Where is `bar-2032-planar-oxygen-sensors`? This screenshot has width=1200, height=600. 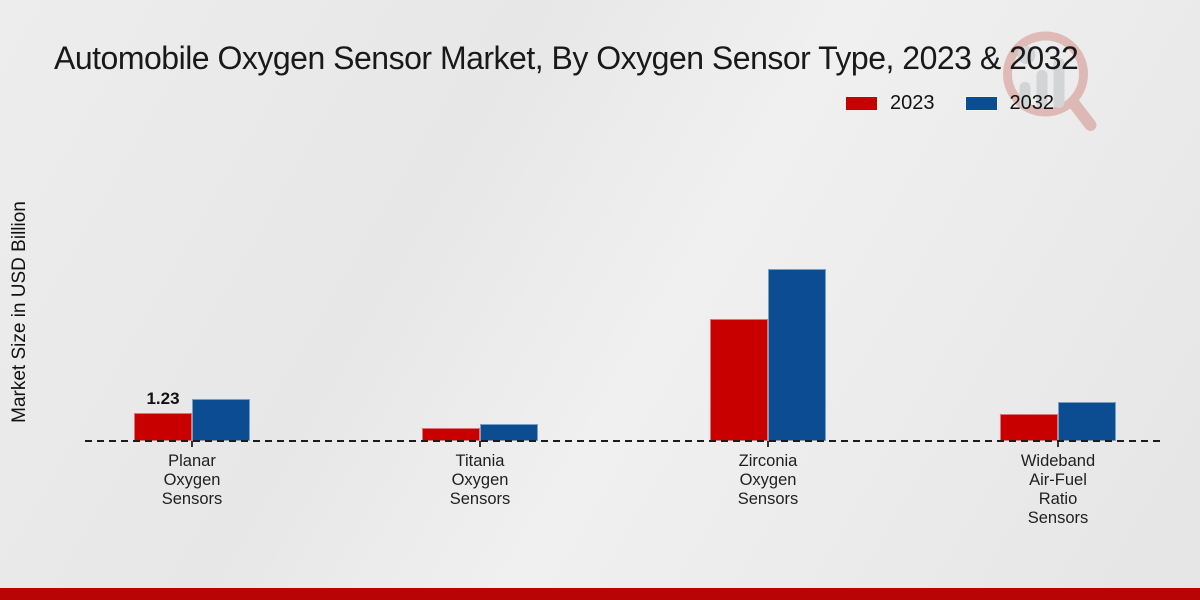 bar-2032-planar-oxygen-sensors is located at coordinates (221, 420).